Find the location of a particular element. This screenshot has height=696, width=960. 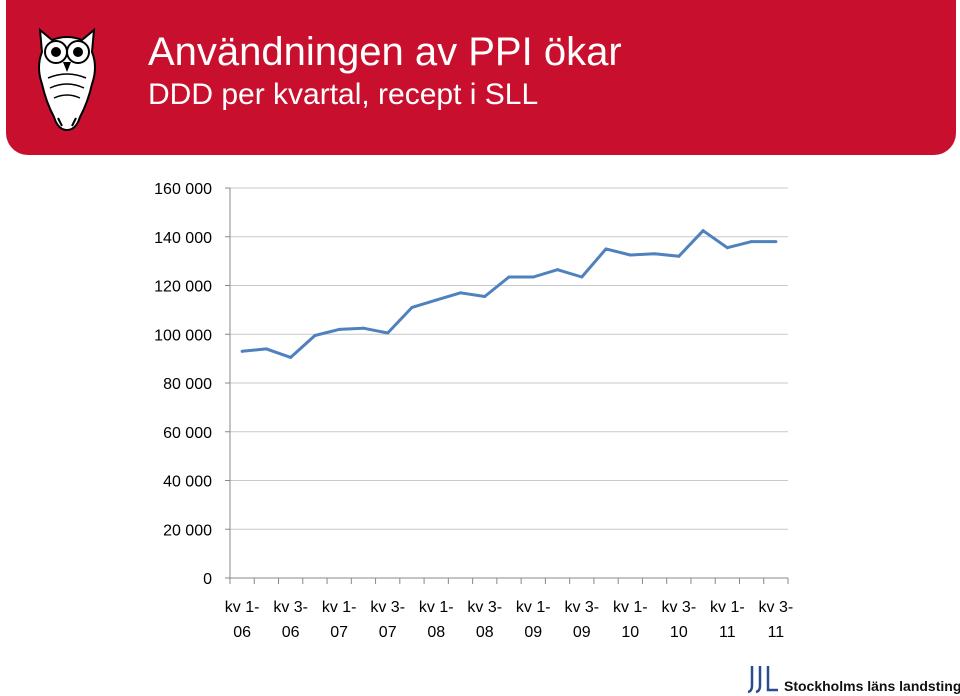

logo-text: Stockholms läns landsting is located at coordinates (872, 686).